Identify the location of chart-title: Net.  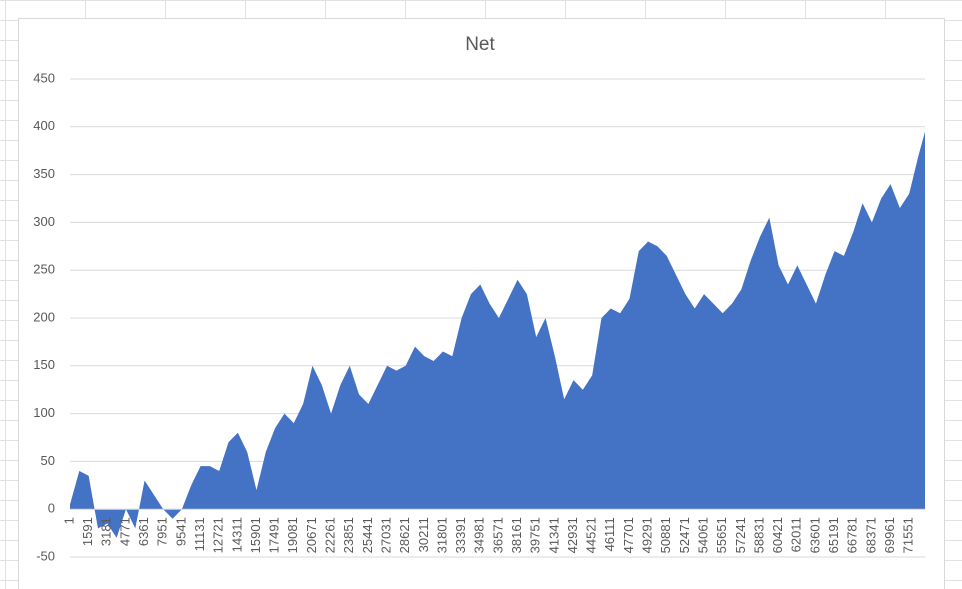
(480, 44).